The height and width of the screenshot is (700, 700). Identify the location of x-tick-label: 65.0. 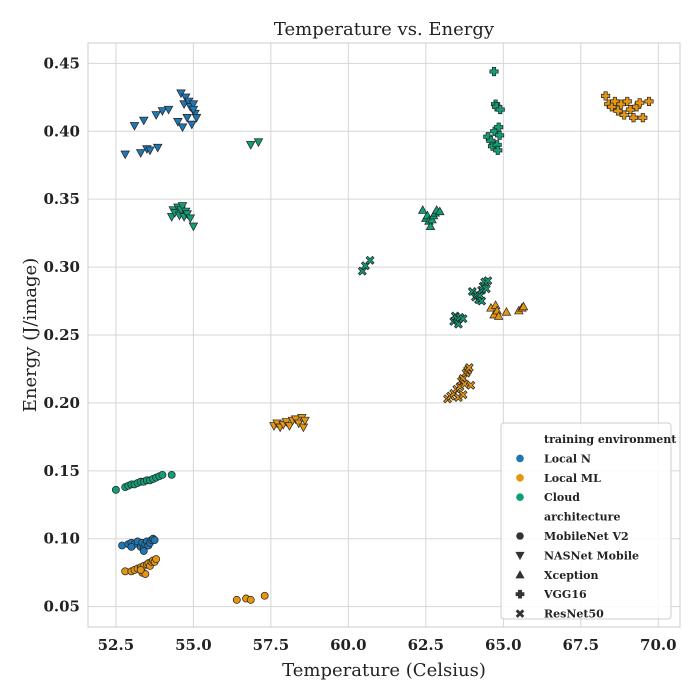
(503, 645).